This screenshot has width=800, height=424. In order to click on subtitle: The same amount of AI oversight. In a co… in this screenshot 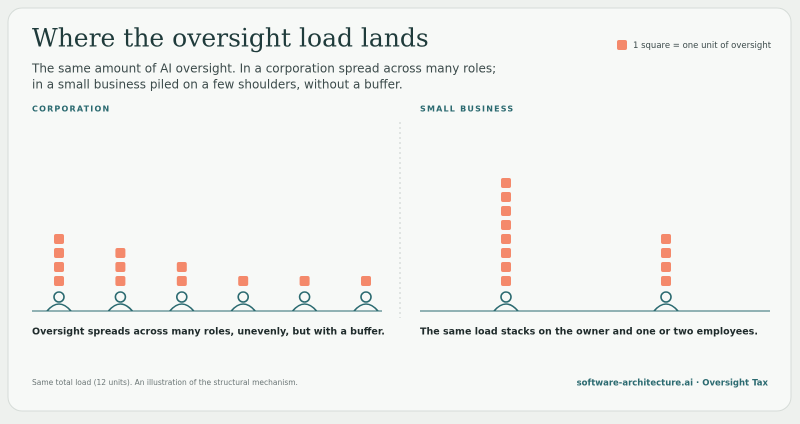, I will do `click(263, 69)`.